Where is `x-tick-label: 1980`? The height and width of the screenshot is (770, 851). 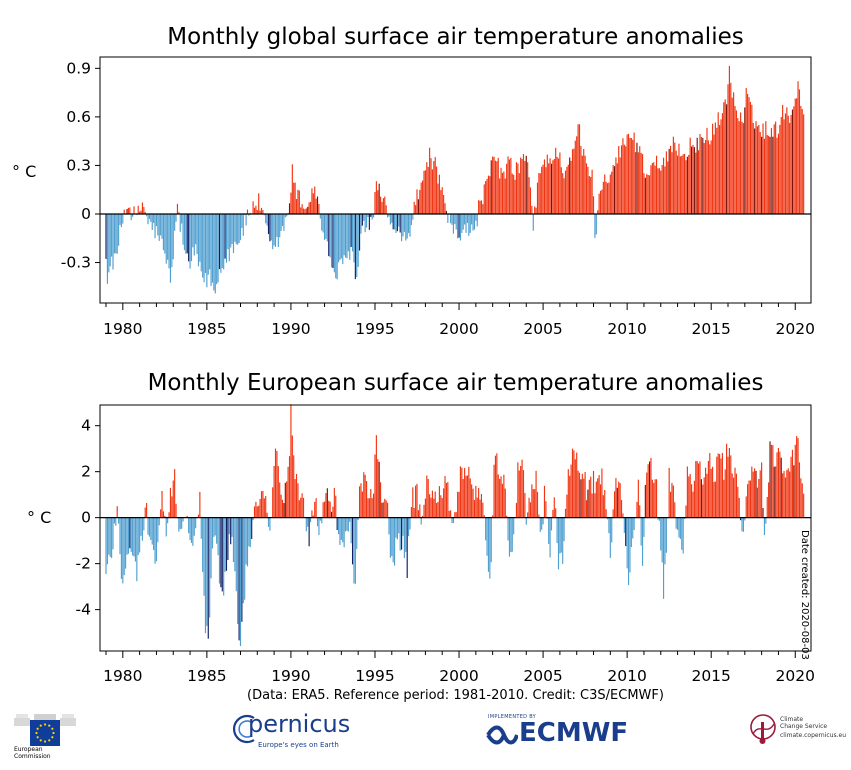 x-tick-label: 1980 is located at coordinates (122, 329).